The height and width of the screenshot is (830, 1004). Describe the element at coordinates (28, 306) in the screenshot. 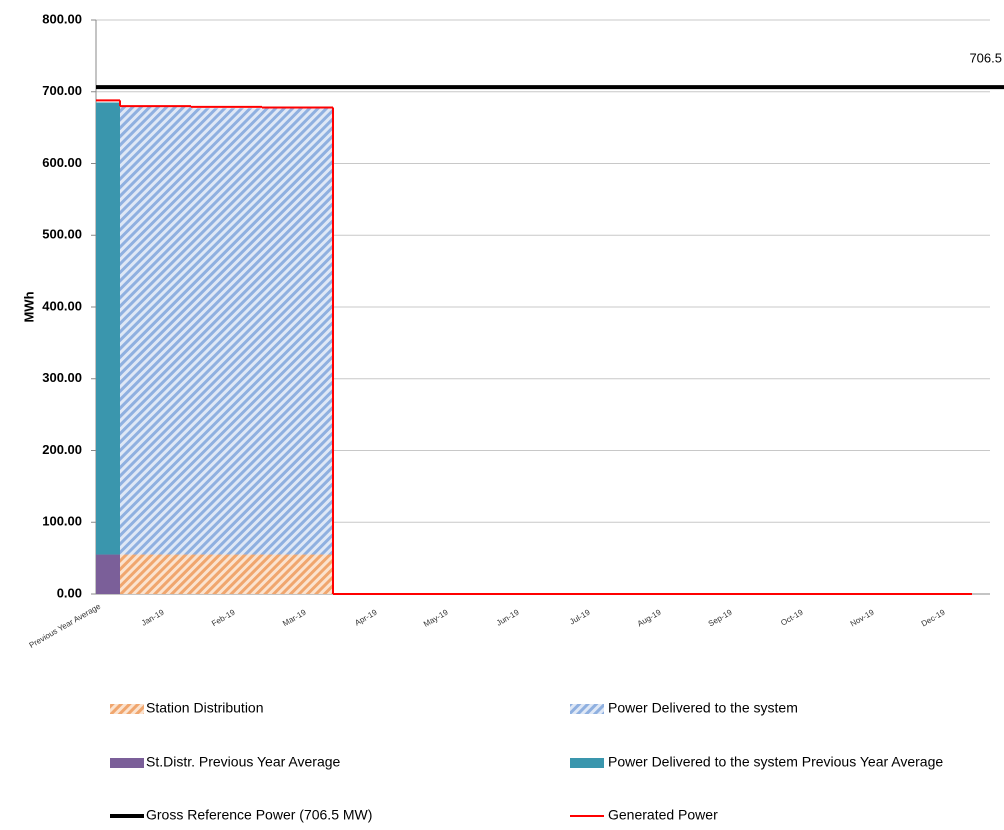

I see `y-axis-label: MWh` at that location.